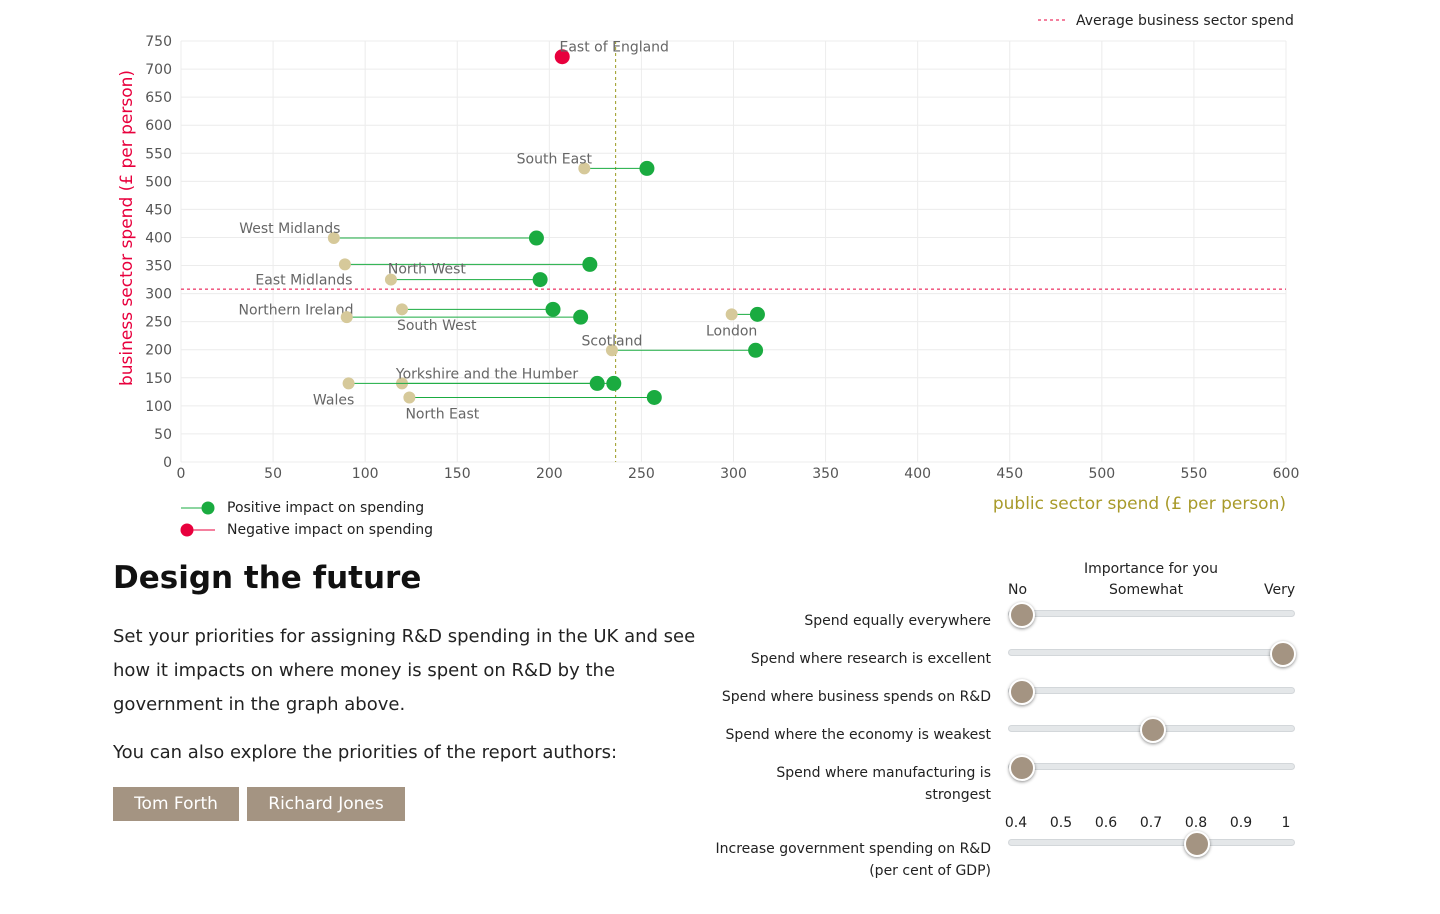 The height and width of the screenshot is (914, 1440). What do you see at coordinates (303, 281) in the screenshot?
I see `region-label-east-midlands: East Midlands` at bounding box center [303, 281].